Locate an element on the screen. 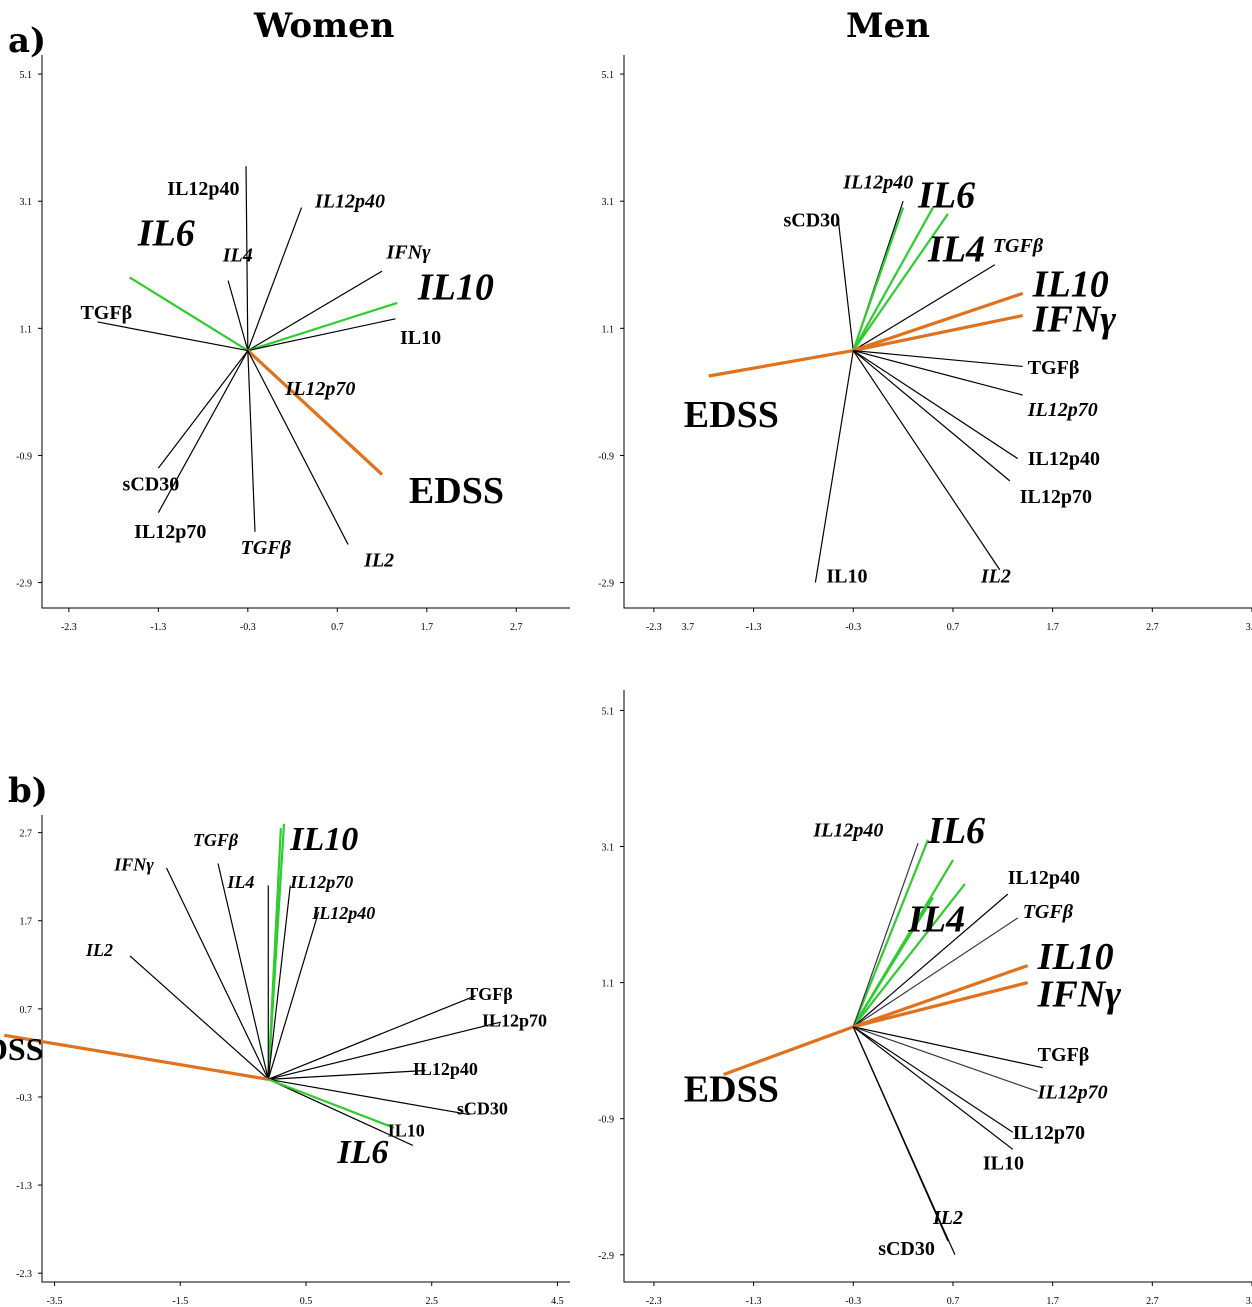 This screenshot has height=1307, width=1252. x-tick-label: 4.5 is located at coordinates (557, 1301).